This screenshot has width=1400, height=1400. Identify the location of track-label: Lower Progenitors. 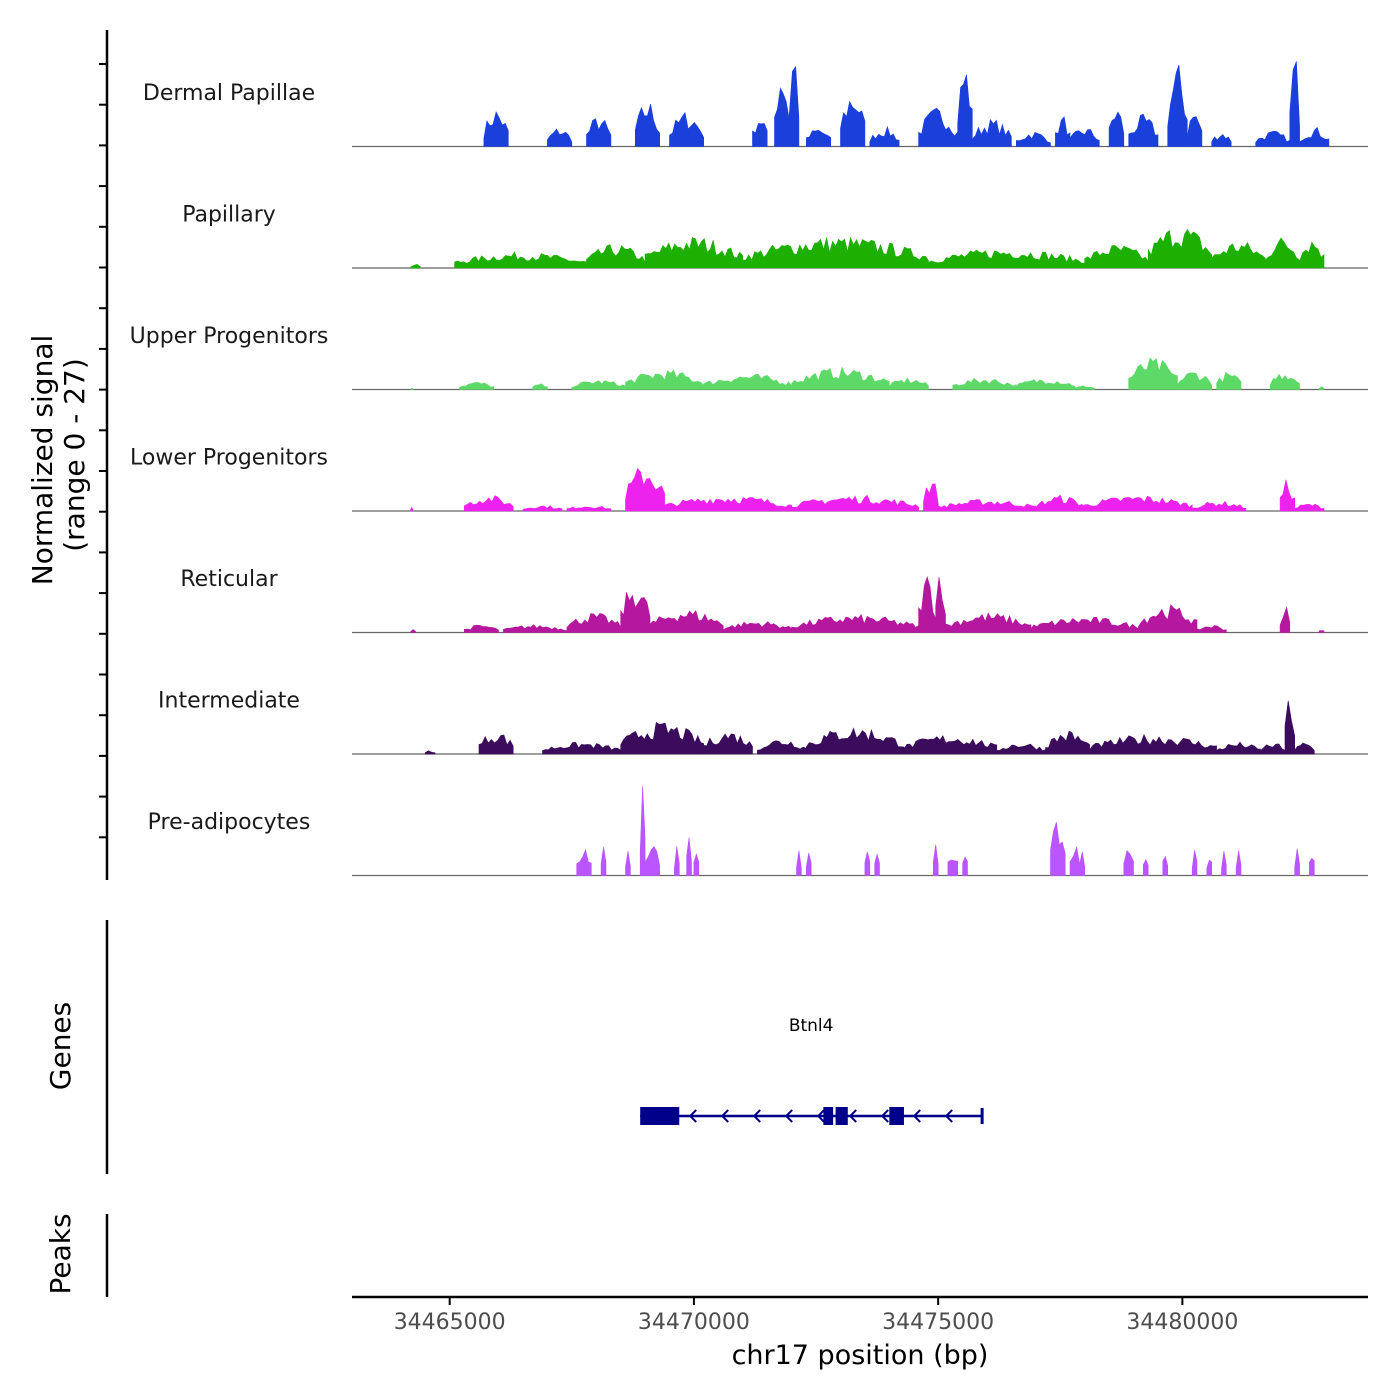
(229, 458).